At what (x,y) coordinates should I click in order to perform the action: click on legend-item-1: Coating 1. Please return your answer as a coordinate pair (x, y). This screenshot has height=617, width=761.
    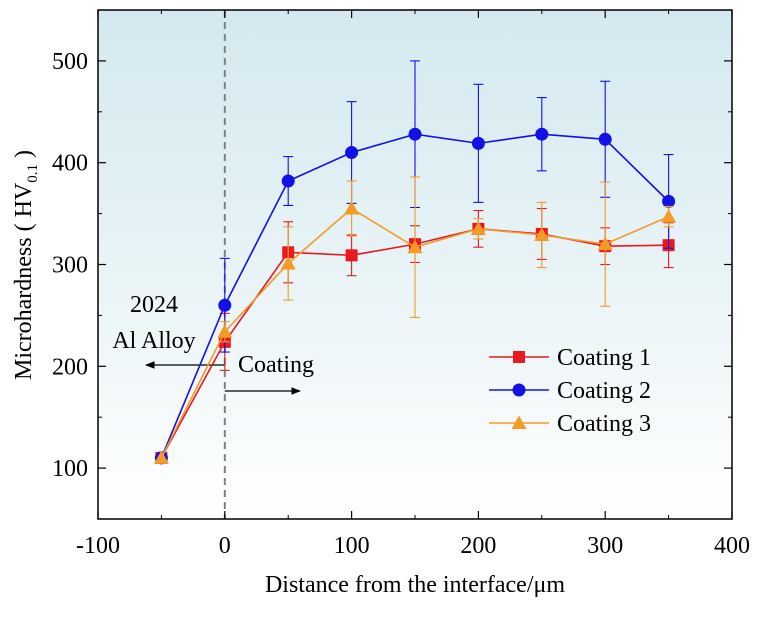
    Looking at the image, I should click on (570, 358).